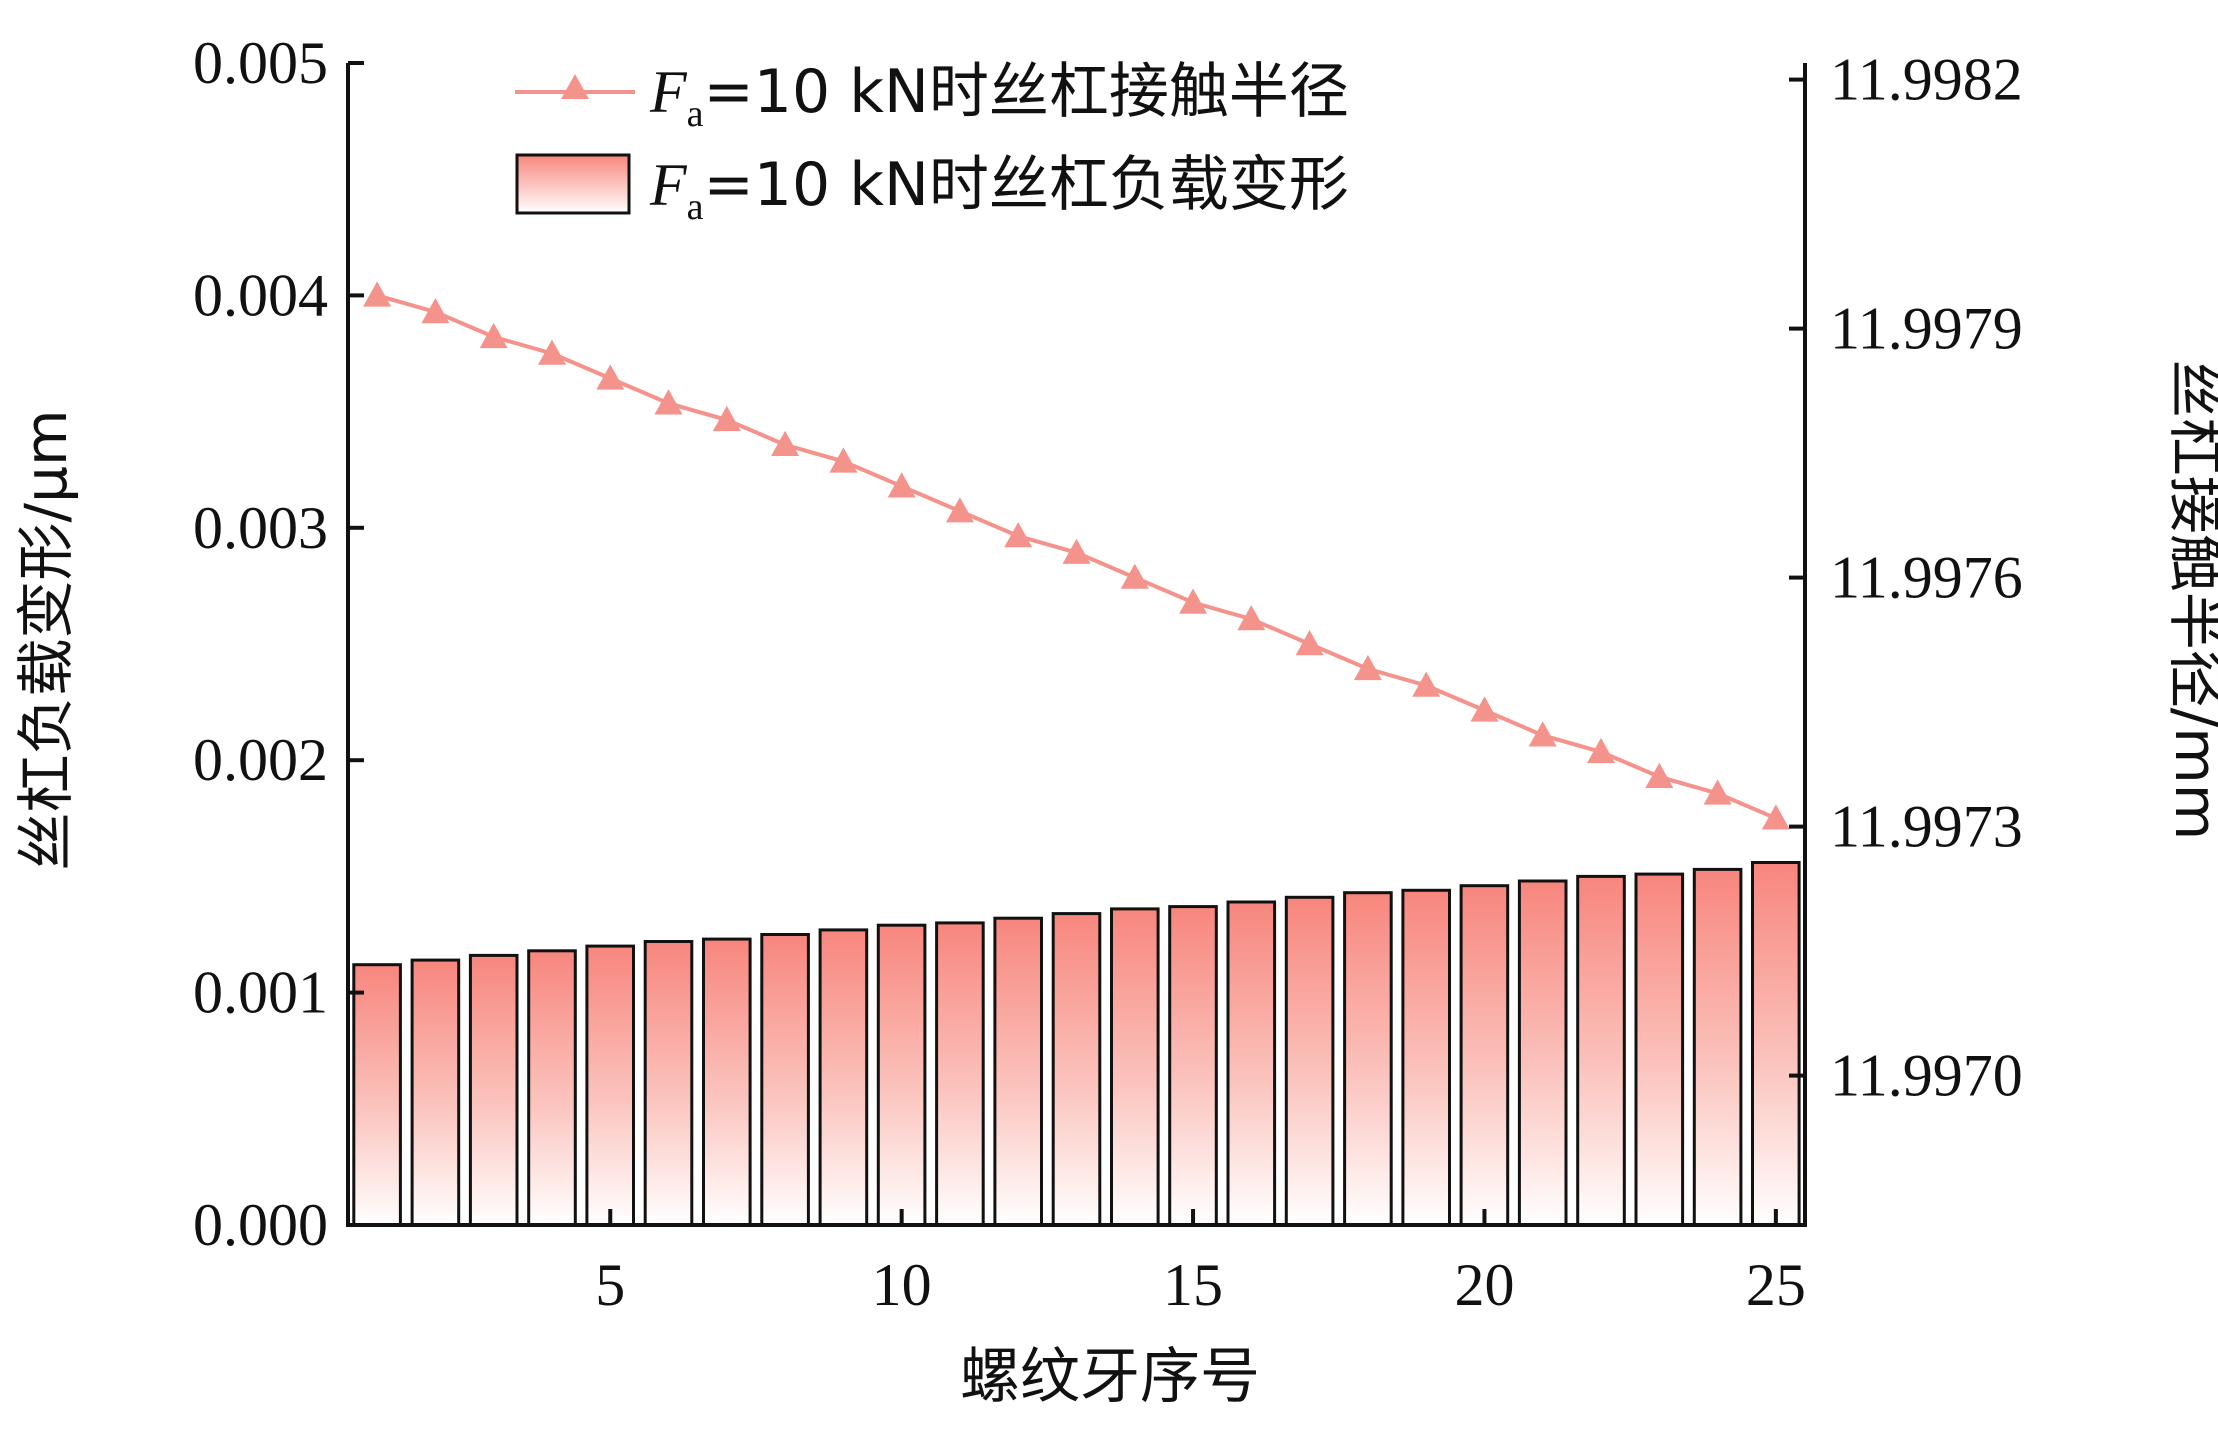  Describe the element at coordinates (902, 1285) in the screenshot. I see `x-tick-label: 10` at that location.